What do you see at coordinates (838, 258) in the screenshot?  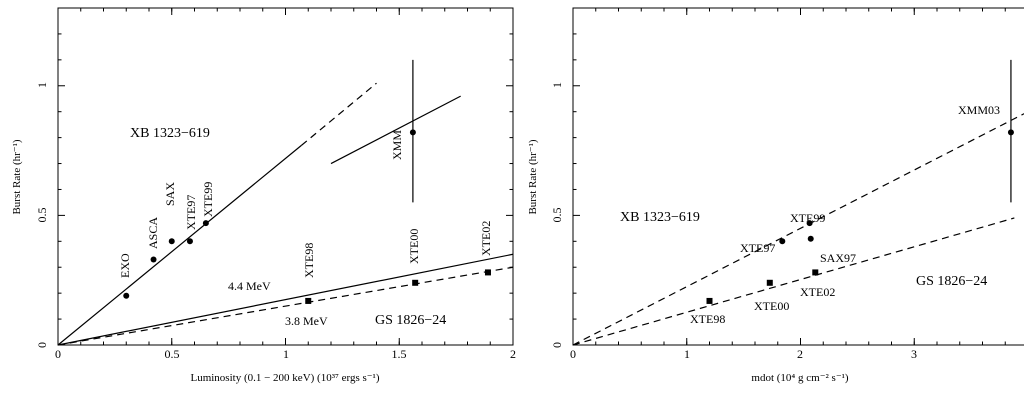 I see `right-point-label: SAX97` at bounding box center [838, 258].